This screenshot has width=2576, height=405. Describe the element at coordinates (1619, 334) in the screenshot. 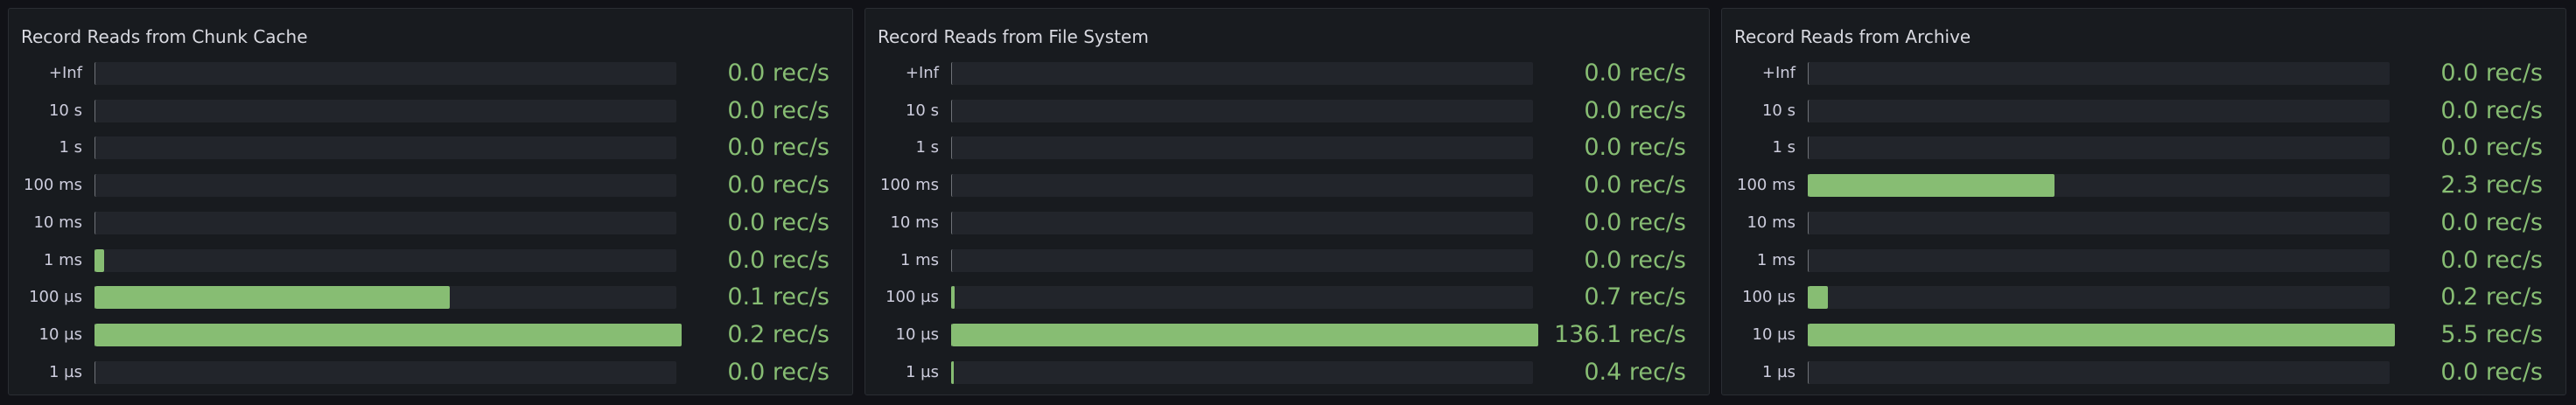

I see `bar-value-label: 136.1 rec/s` at that location.